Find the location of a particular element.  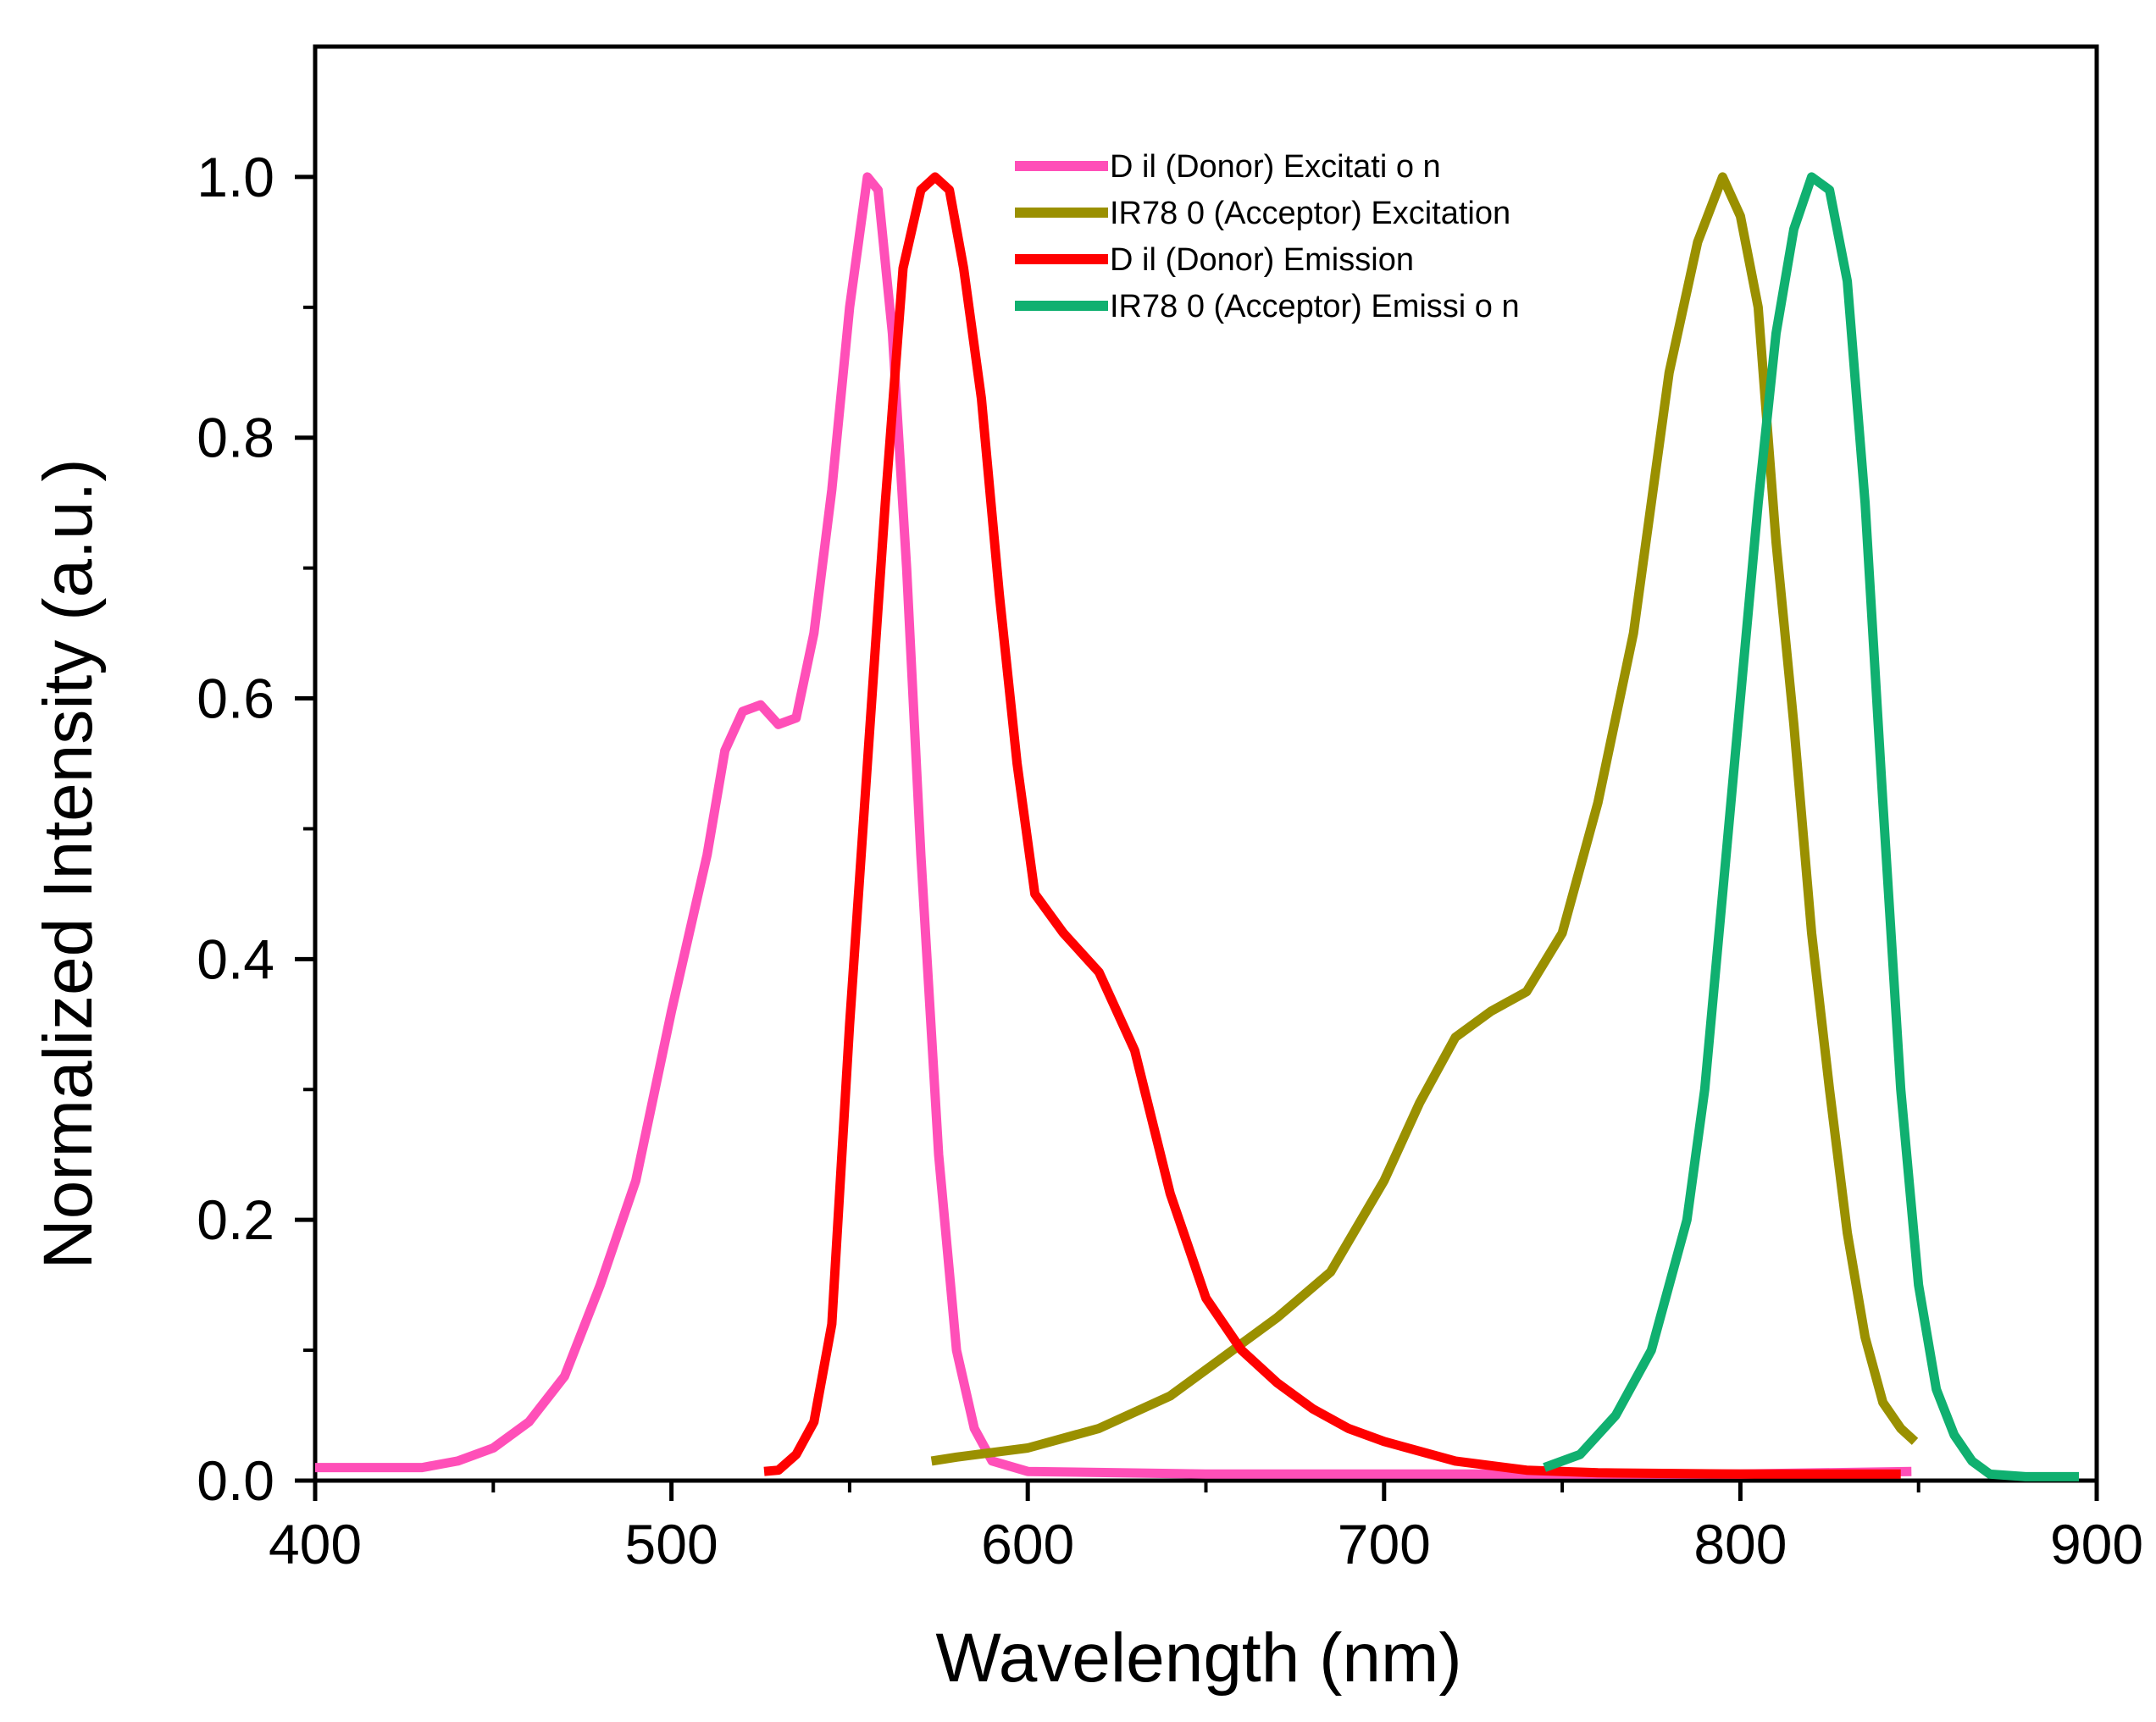

legend-label-2: IR78 0 (Acceptor) Excitation is located at coordinates (1310, 213).